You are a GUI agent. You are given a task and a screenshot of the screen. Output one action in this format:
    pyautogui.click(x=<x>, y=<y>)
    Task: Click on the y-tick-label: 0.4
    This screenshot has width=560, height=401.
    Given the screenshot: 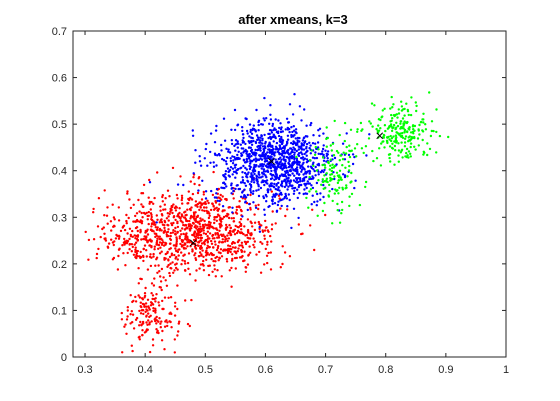 What is the action you would take?
    pyautogui.click(x=59, y=172)
    